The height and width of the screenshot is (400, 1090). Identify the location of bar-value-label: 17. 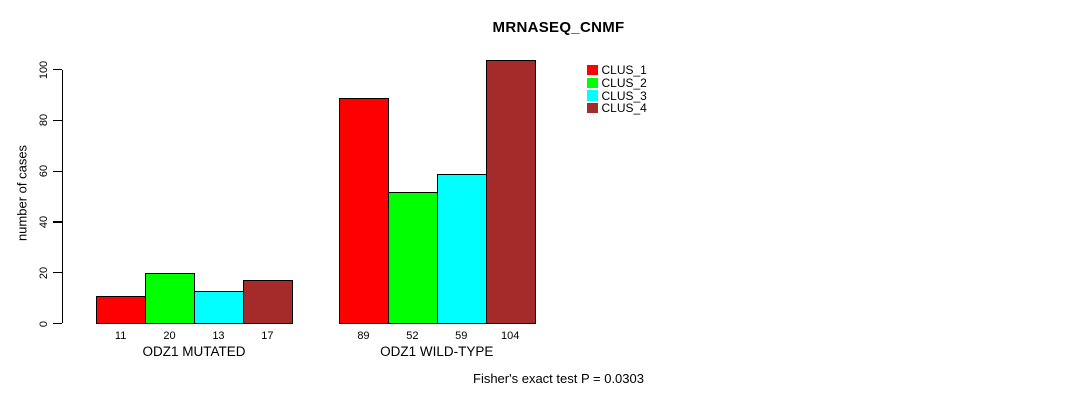
(267, 336).